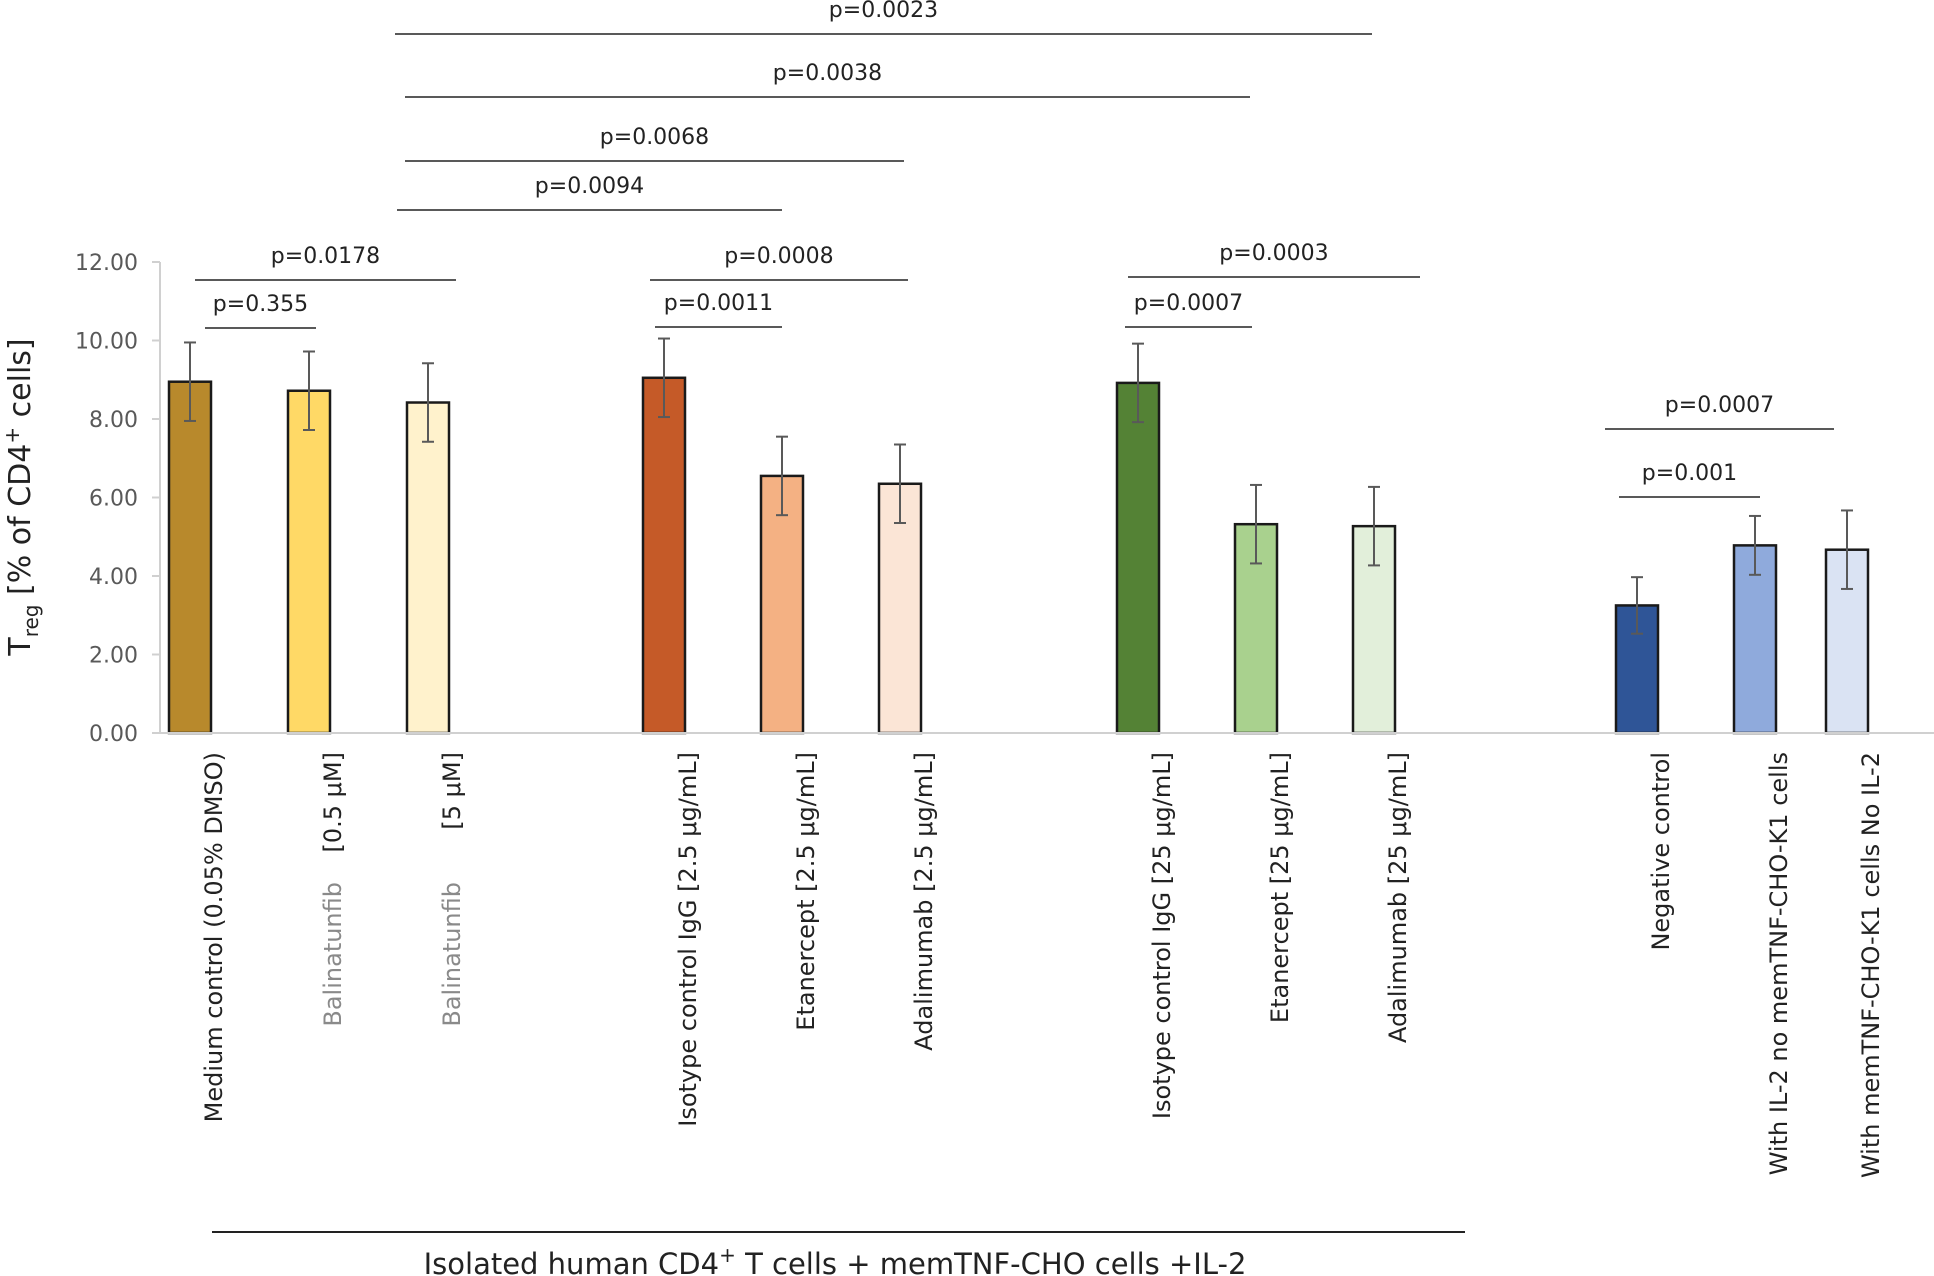 This screenshot has width=1934, height=1276. Describe the element at coordinates (1871, 965) in the screenshot. I see `category-label: With memTNF-CHO-K1 cells No IL-2` at that location.